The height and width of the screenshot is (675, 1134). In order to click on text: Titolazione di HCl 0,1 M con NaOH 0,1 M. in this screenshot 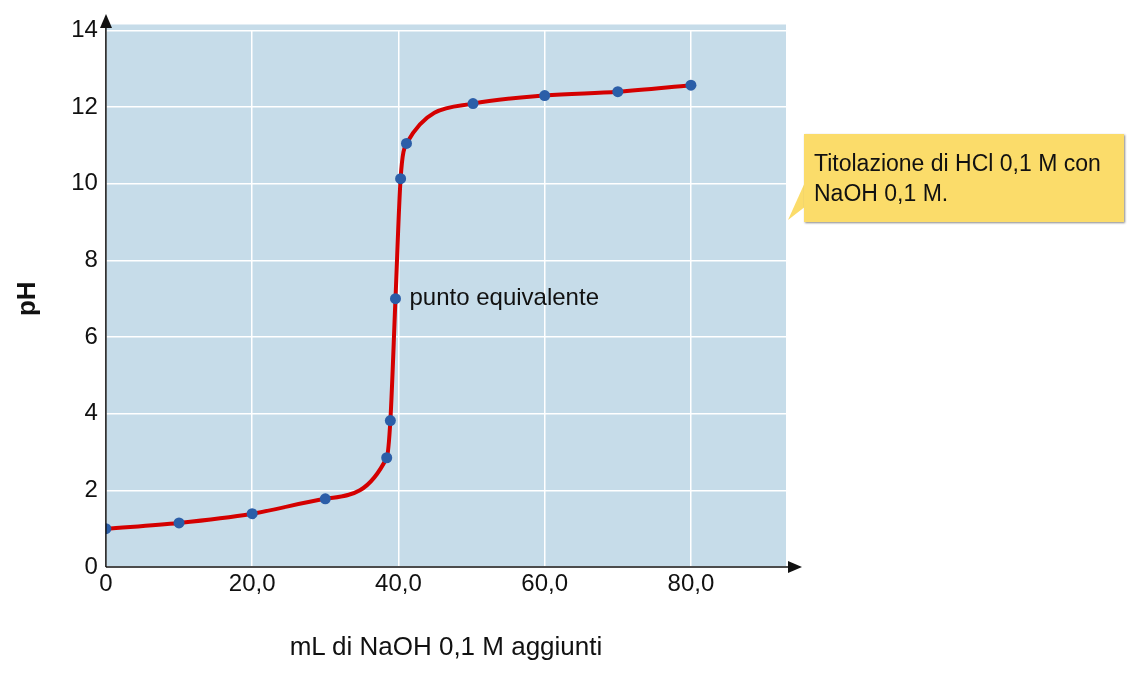, I will do `click(958, 178)`.